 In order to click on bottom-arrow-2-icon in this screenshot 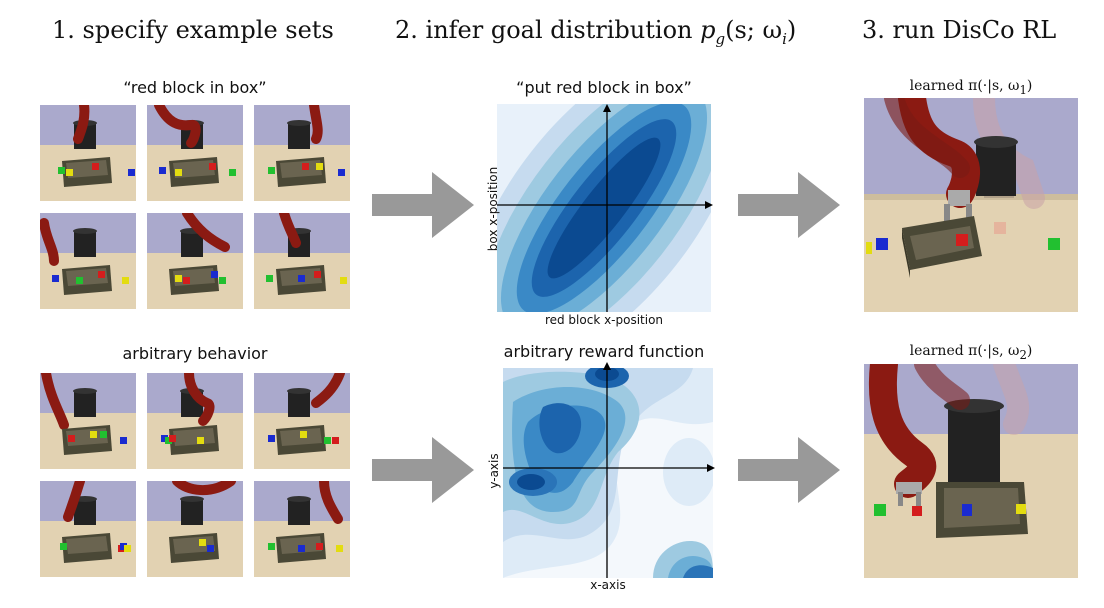, I will do `click(789, 470)`.